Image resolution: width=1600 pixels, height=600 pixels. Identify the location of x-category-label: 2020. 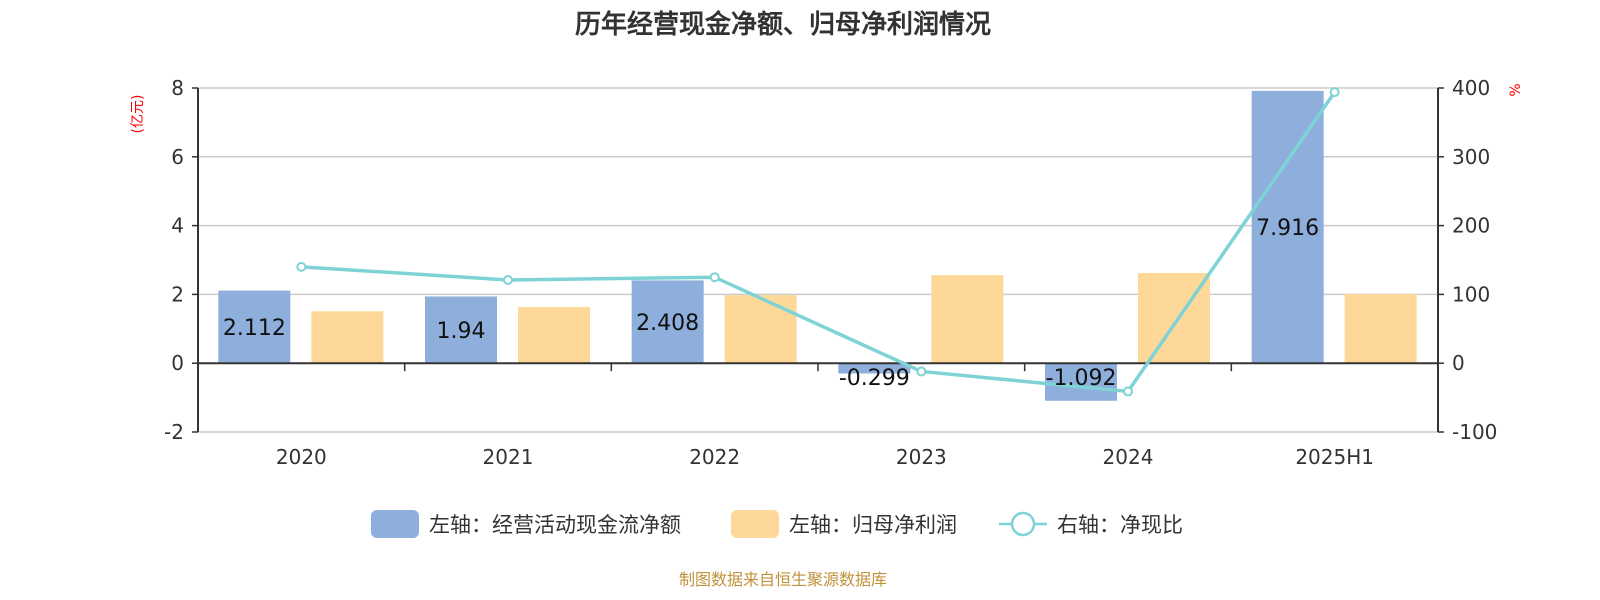
(301, 457).